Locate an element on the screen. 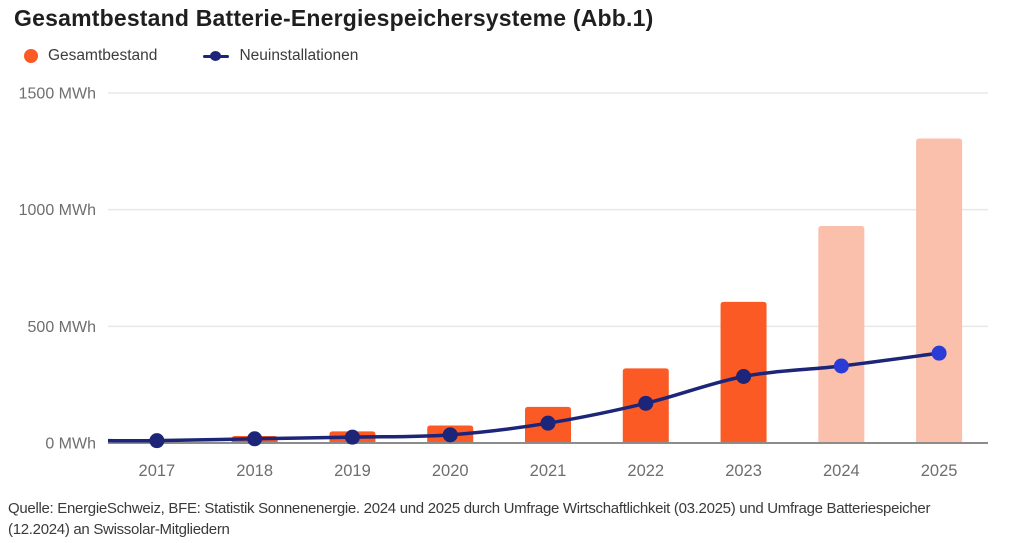 This screenshot has width=1024, height=543. x-axis-label-2022: 2022 is located at coordinates (645, 471).